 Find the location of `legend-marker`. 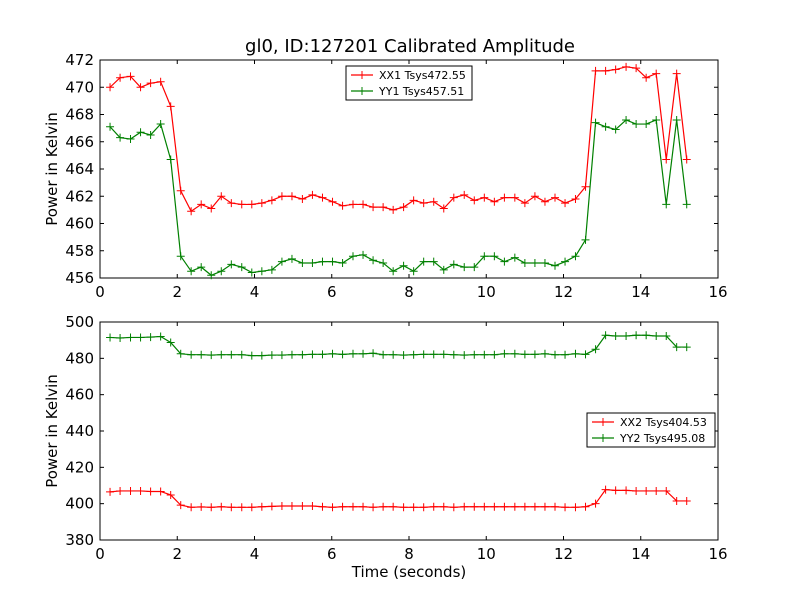

legend-marker is located at coordinates (362, 75).